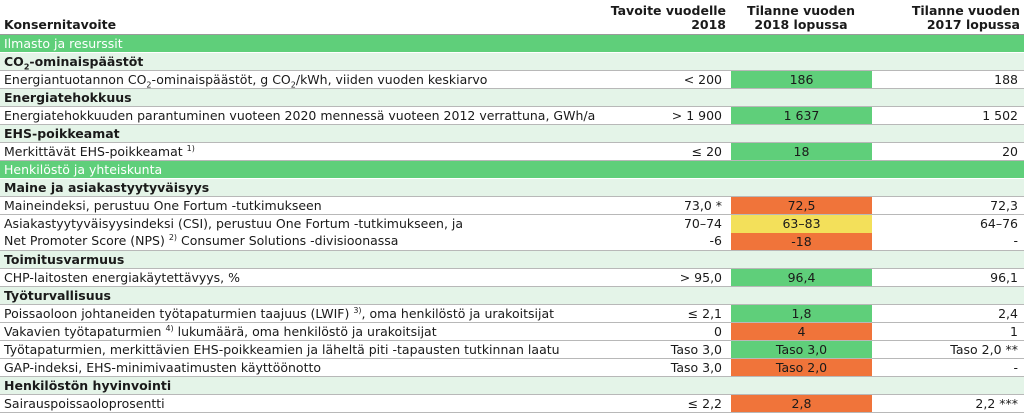 Image resolution: width=1024 pixels, height=414 pixels. What do you see at coordinates (173, 237) in the screenshot?
I see `footnote-marker: 2)` at bounding box center [173, 237].